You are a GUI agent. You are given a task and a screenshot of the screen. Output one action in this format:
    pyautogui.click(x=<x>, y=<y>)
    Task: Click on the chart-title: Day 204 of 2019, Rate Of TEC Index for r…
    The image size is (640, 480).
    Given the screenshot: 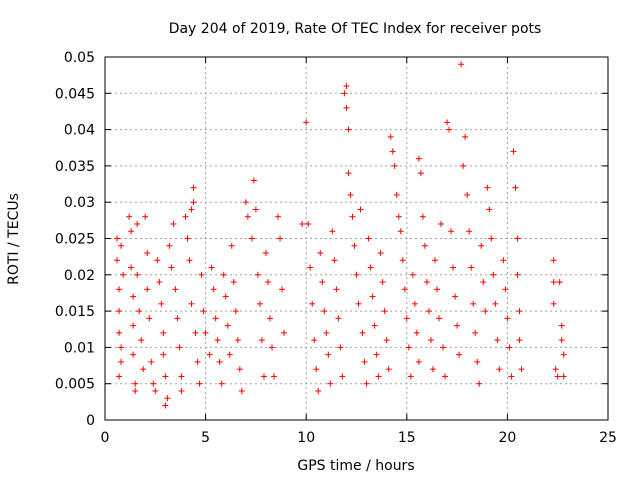 What is the action you would take?
    pyautogui.click(x=355, y=29)
    